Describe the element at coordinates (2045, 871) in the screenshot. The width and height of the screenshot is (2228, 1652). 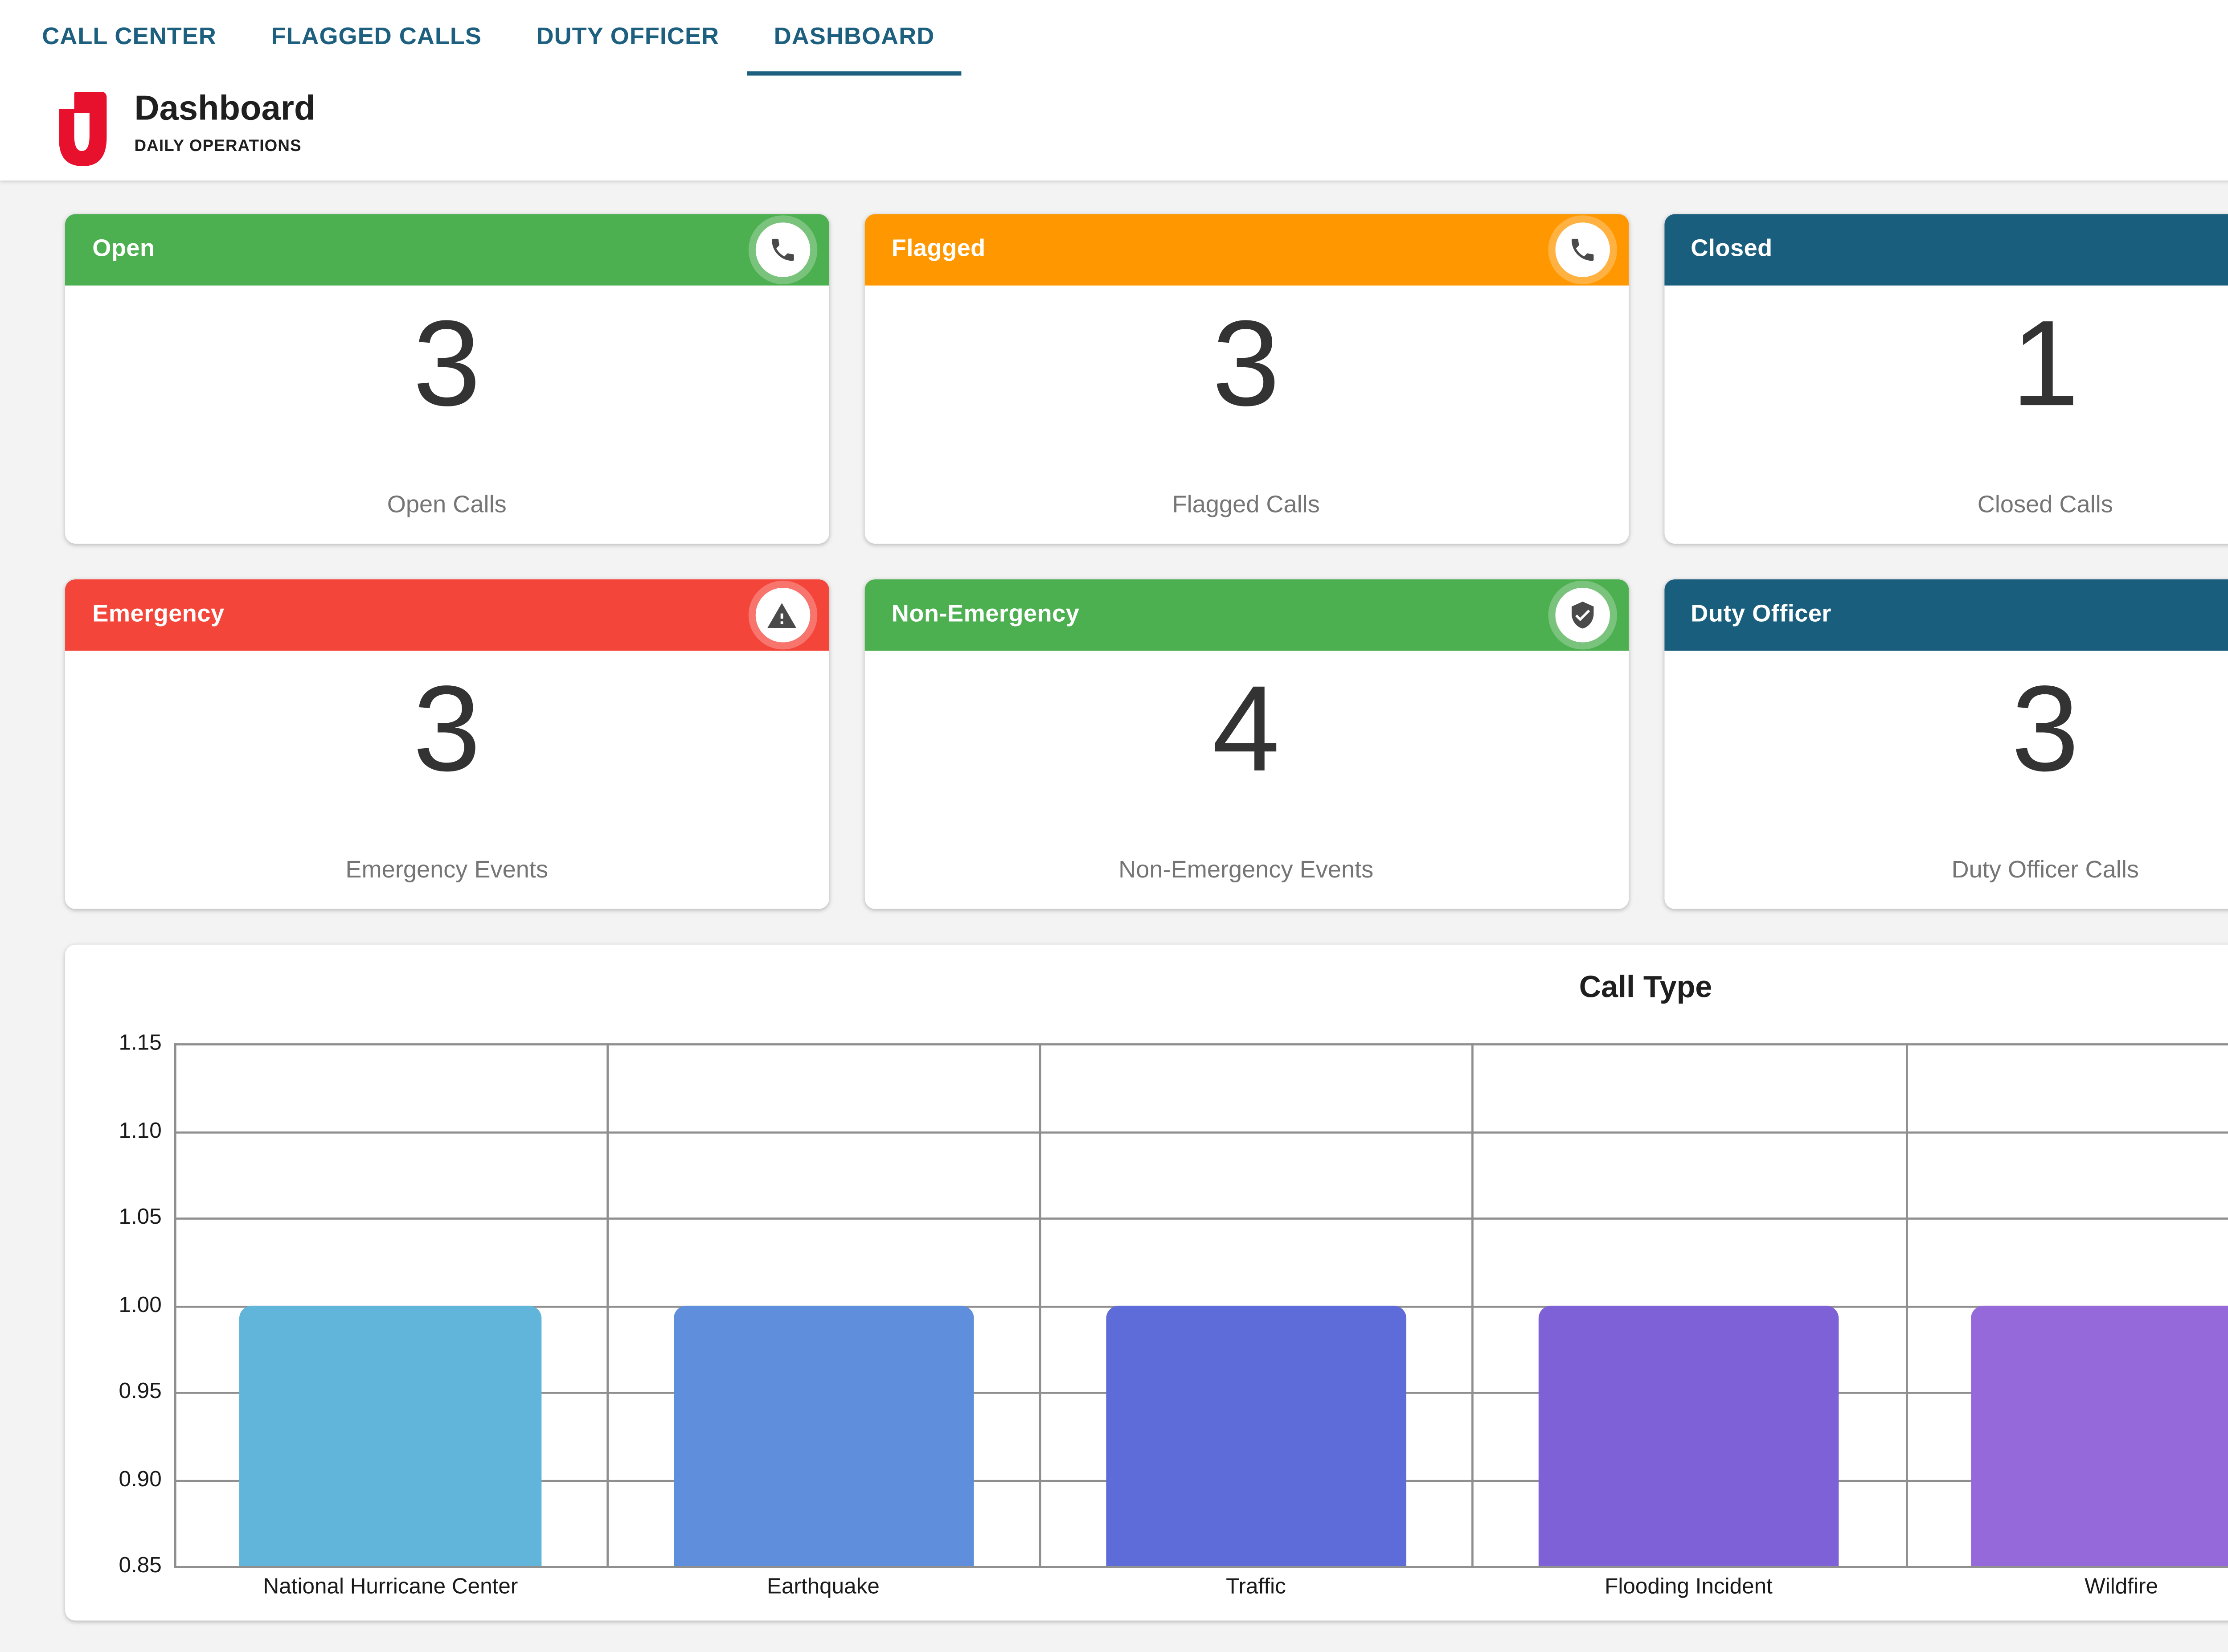
I see `card-label: Duty Officer Calls` at that location.